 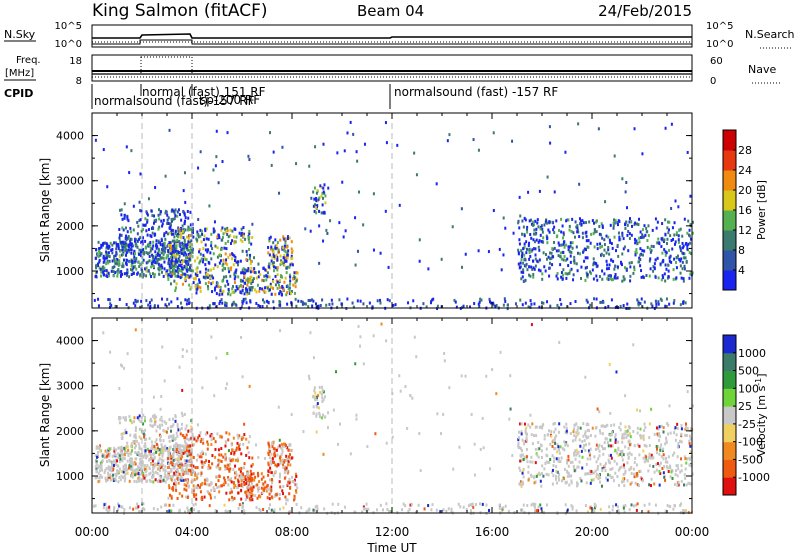 What do you see at coordinates (713, 81) in the screenshot?
I see `nave-tick-bottom: 0` at bounding box center [713, 81].